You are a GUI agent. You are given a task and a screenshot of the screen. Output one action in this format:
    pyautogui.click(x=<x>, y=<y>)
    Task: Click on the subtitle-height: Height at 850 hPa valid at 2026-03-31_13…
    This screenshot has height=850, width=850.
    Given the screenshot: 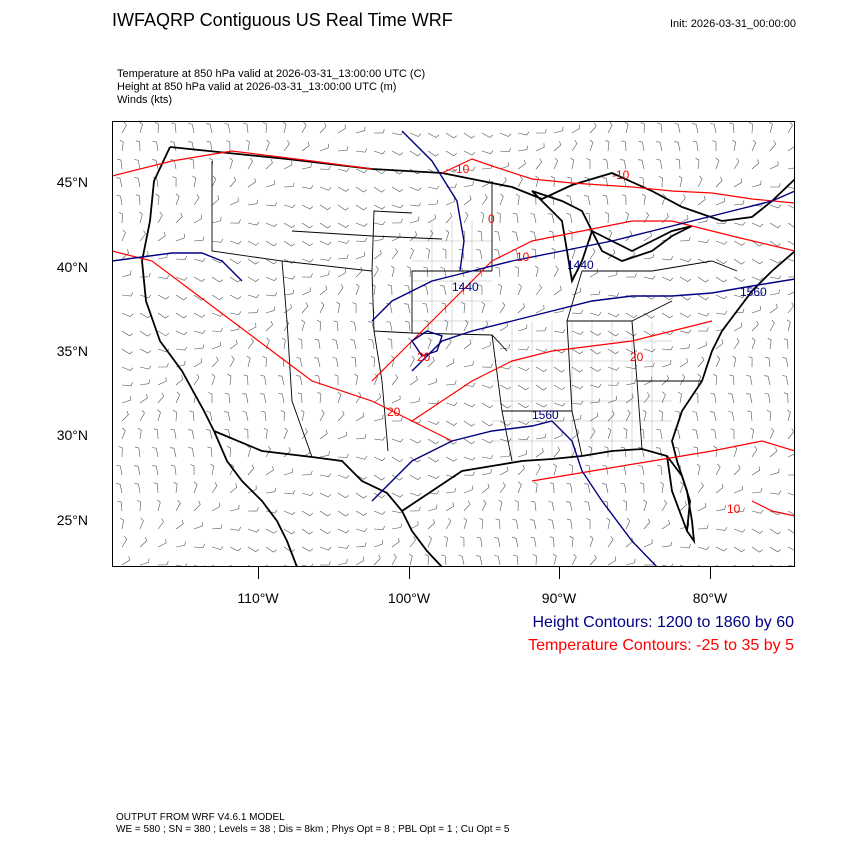 What is the action you would take?
    pyautogui.click(x=257, y=87)
    